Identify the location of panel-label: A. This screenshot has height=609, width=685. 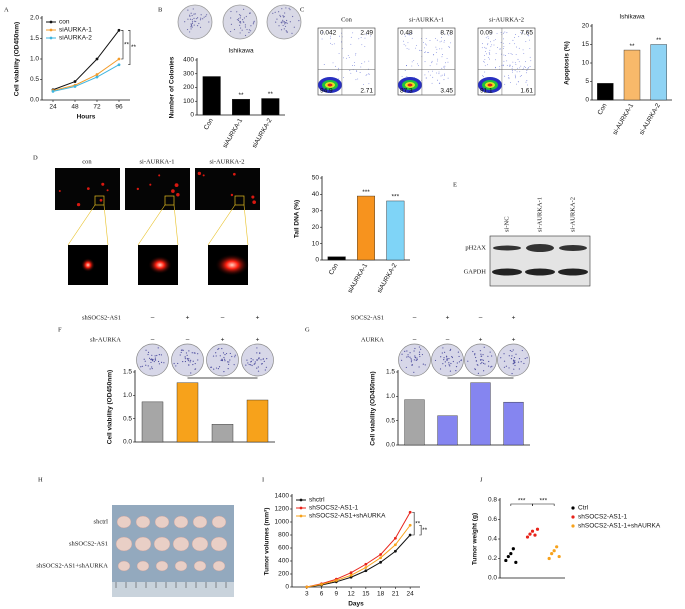
(6, 9).